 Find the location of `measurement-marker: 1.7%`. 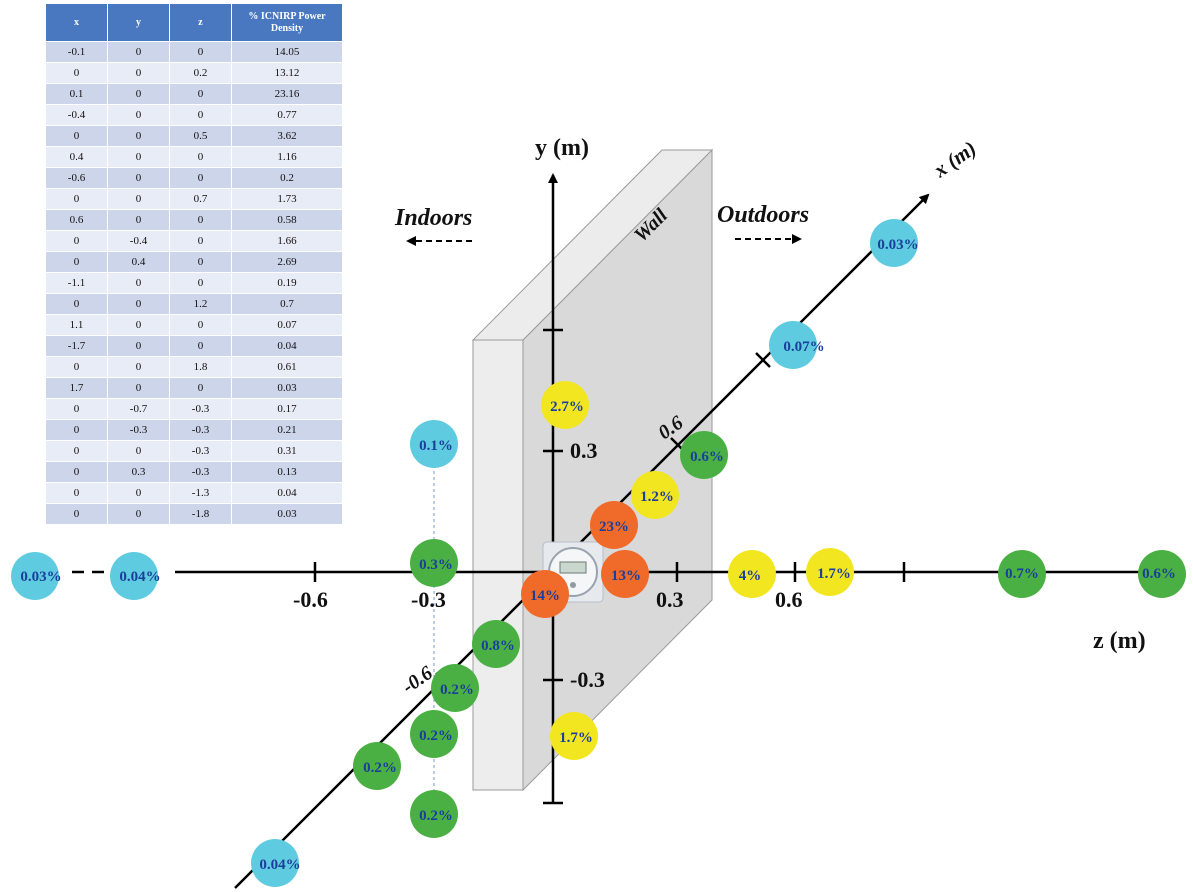

measurement-marker: 1.7% is located at coordinates (830, 572).